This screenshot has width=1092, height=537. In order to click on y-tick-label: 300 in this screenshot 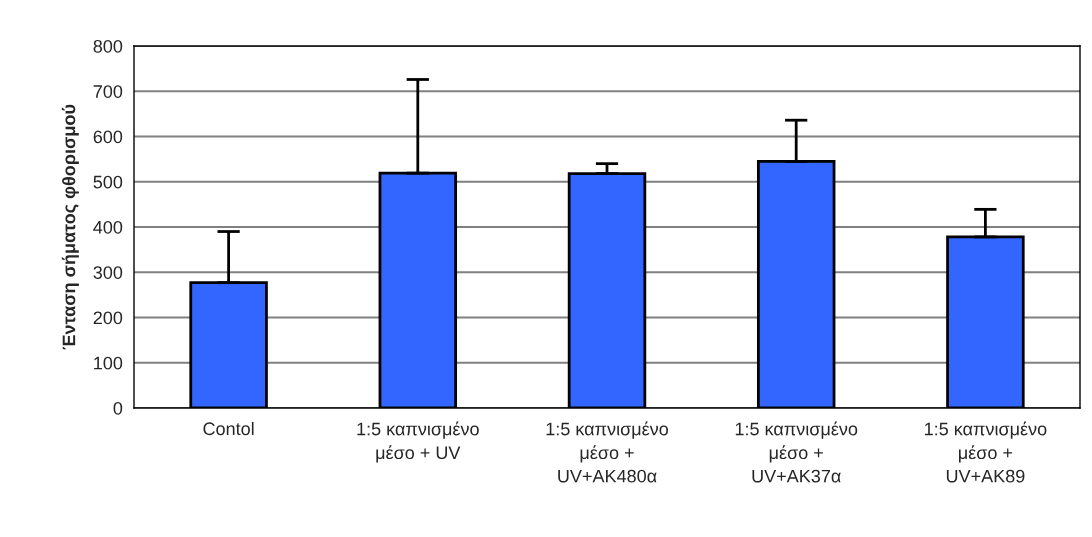, I will do `click(108, 272)`.